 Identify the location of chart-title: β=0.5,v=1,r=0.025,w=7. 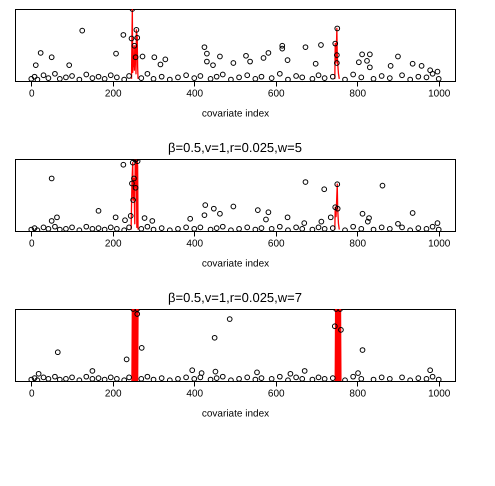
(235, 297).